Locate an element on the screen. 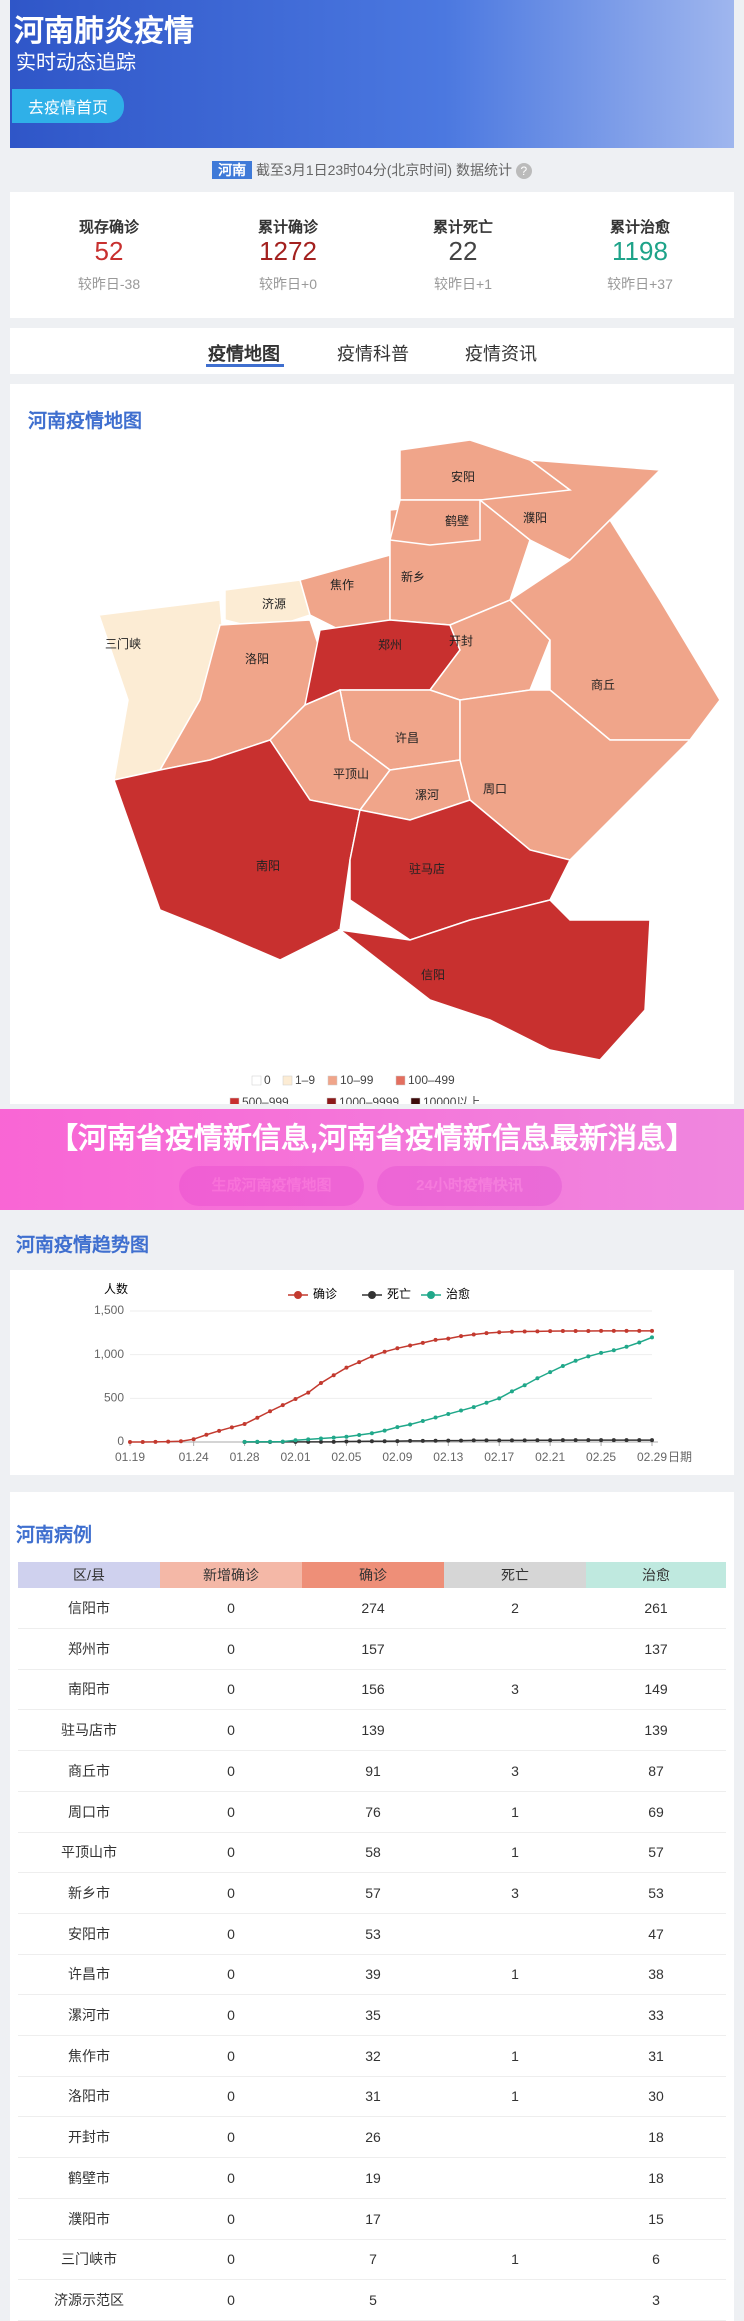  region-label: 鹤壁 is located at coordinates (457, 520).